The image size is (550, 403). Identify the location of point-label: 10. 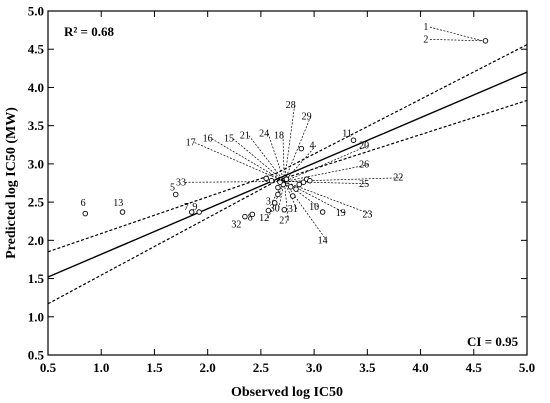
(314, 207).